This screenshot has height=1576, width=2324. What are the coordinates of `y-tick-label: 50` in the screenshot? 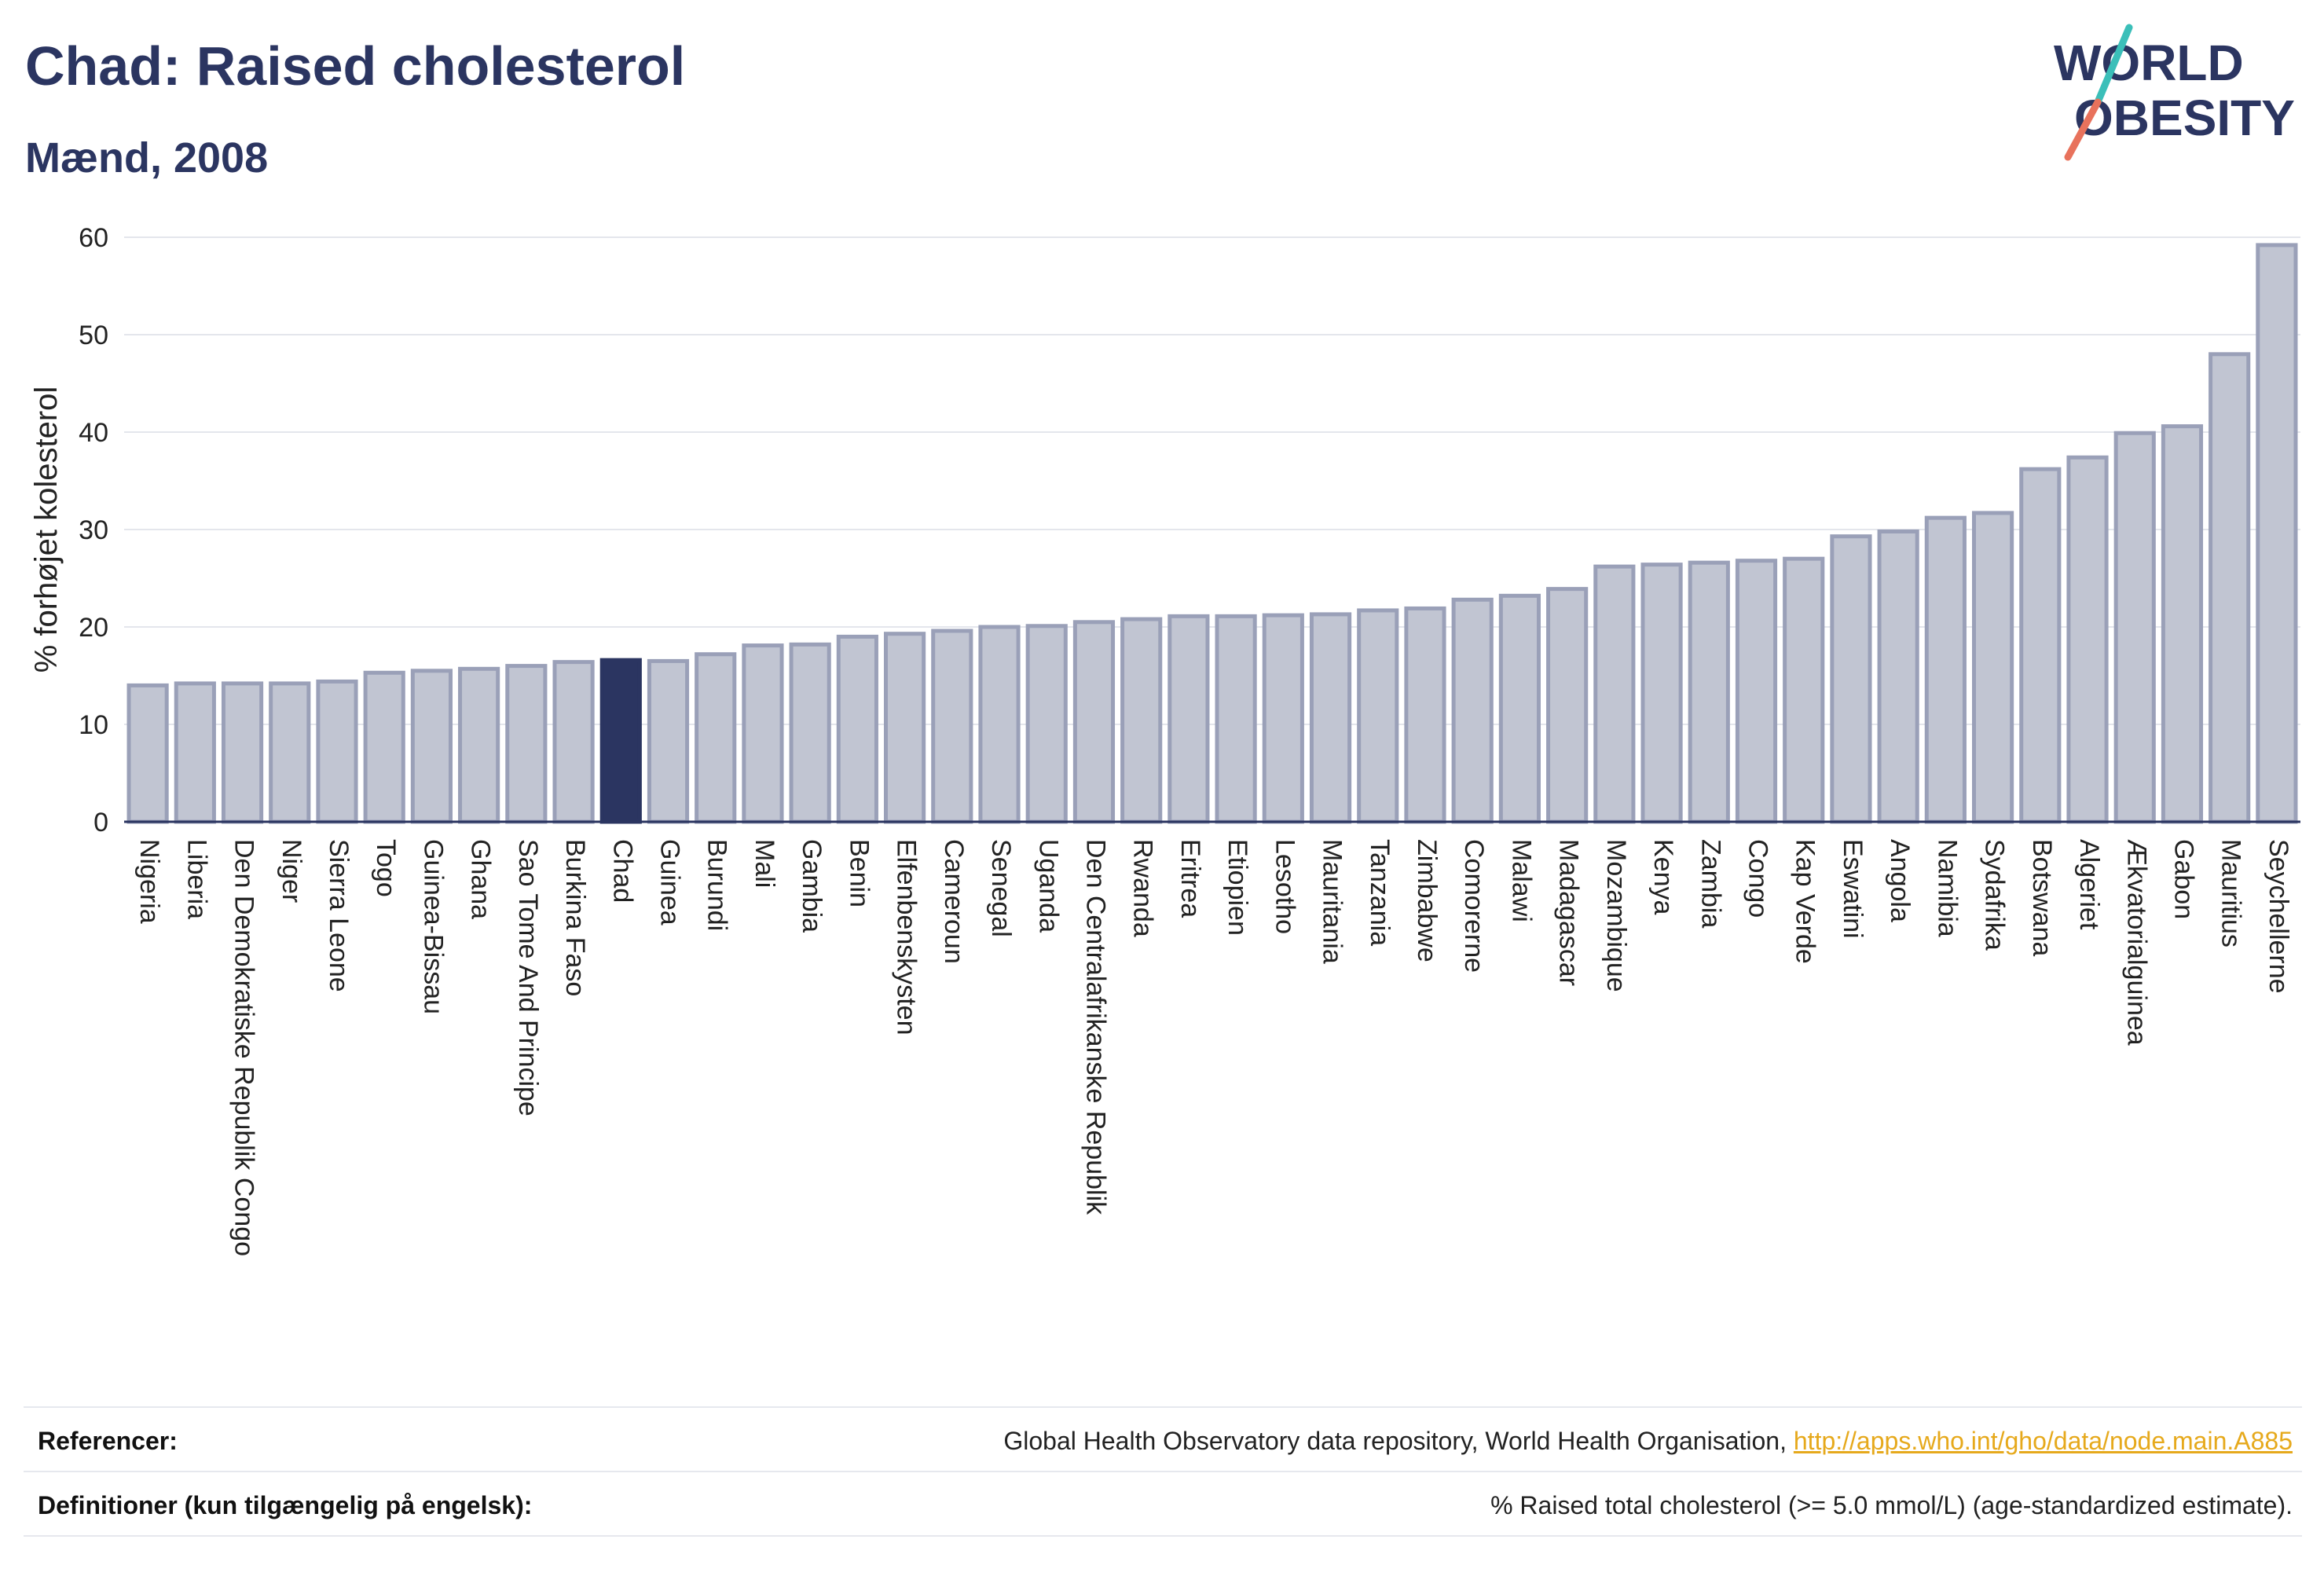 It's located at (93, 335).